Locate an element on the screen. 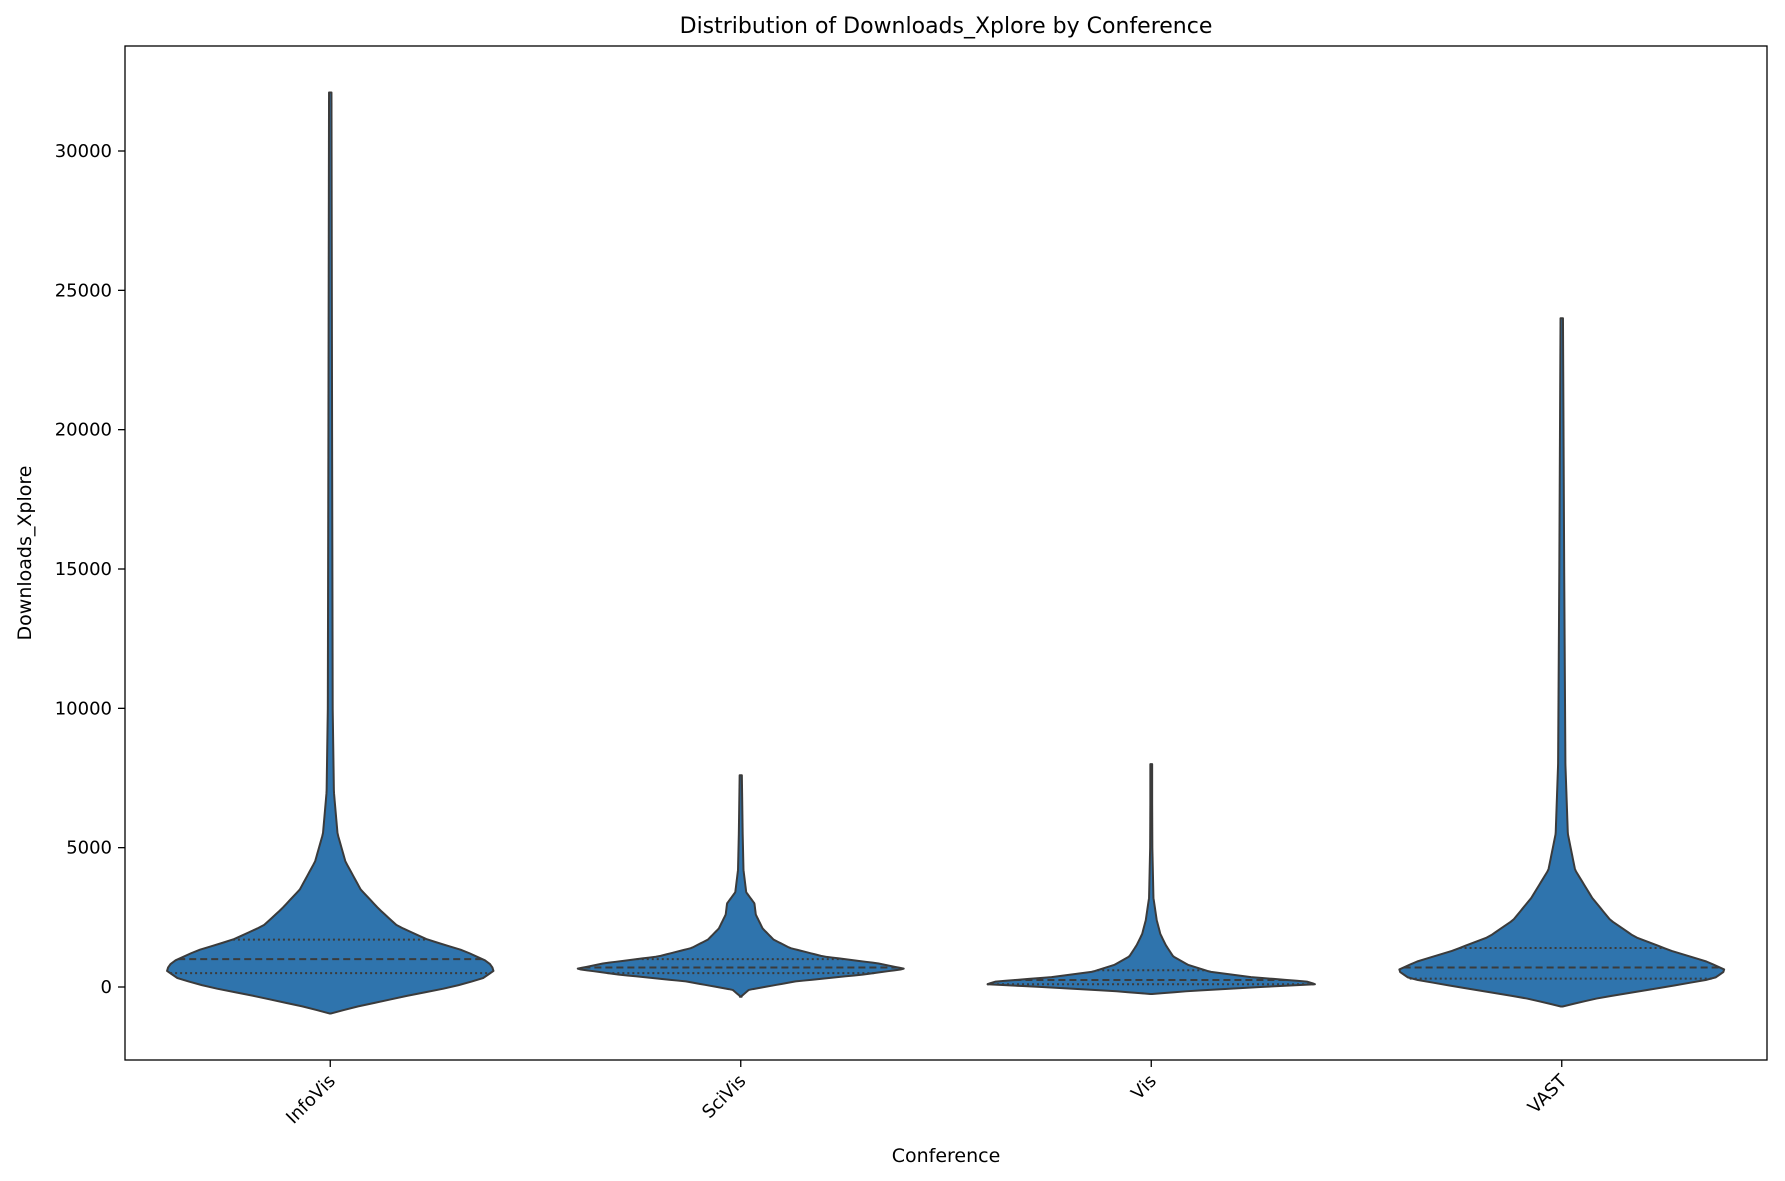  y-tick-label: 0 is located at coordinates (106, 987).